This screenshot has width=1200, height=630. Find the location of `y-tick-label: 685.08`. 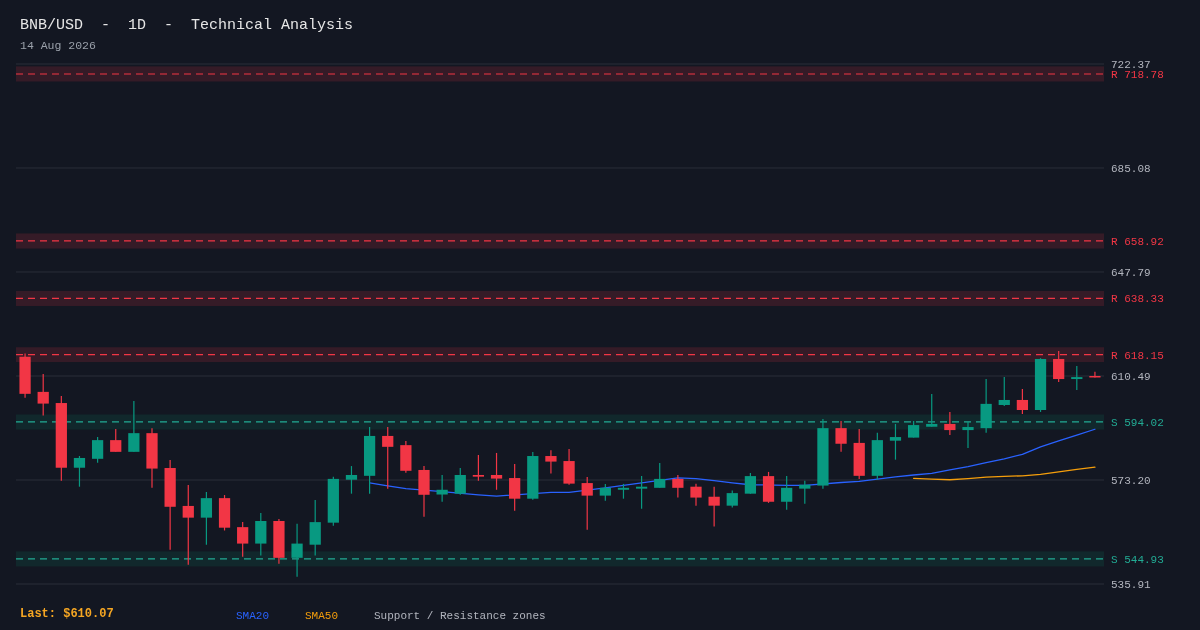

y-tick-label: 685.08 is located at coordinates (1131, 168).